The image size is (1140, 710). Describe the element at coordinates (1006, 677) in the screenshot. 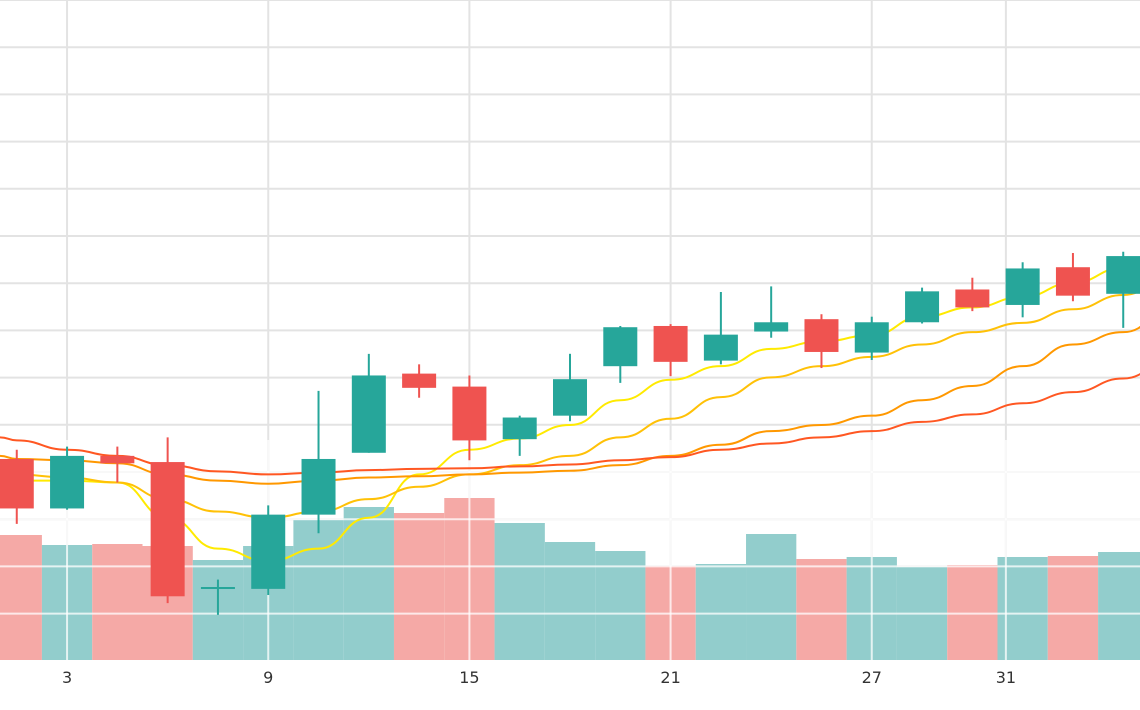

I see `x-tick-label: 31` at that location.